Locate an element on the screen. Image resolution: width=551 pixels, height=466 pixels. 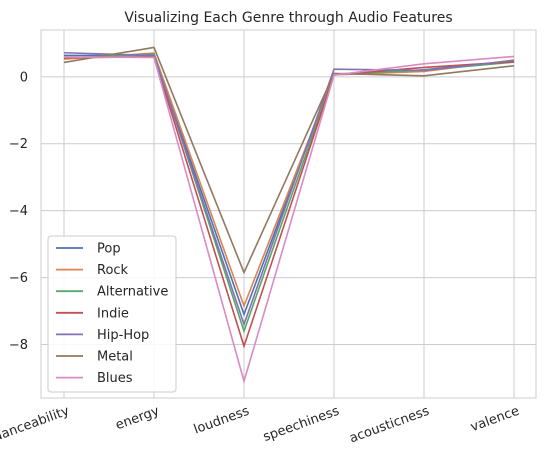
legend-label-hip-hop: Hip-Hop is located at coordinates (123, 335).